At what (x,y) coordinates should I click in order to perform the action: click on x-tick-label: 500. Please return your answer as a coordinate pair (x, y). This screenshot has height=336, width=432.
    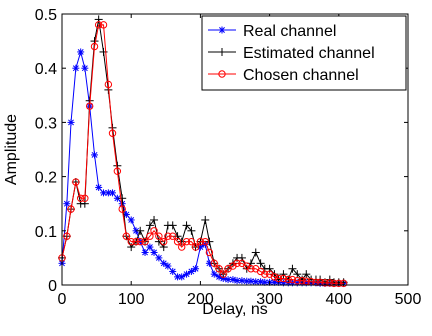
    Looking at the image, I should click on (408, 299).